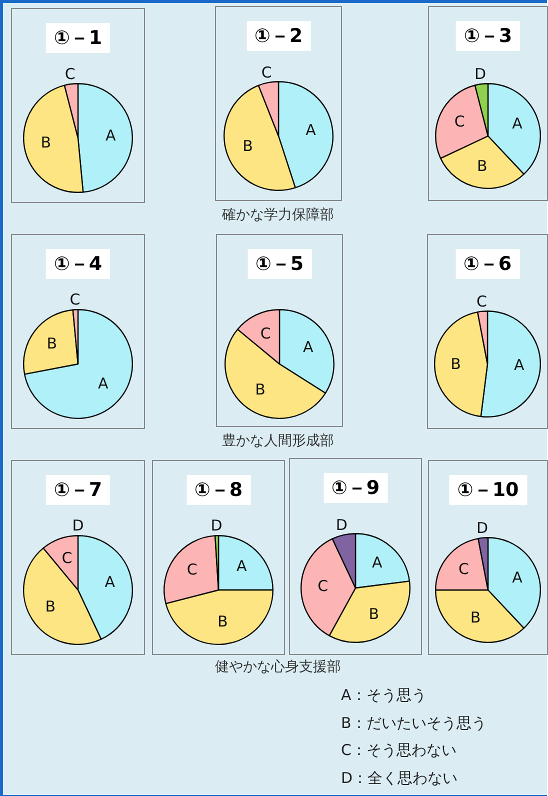 This screenshot has width=548, height=796. Describe the element at coordinates (399, 778) in the screenshot. I see `text: D：全く思わない` at that location.